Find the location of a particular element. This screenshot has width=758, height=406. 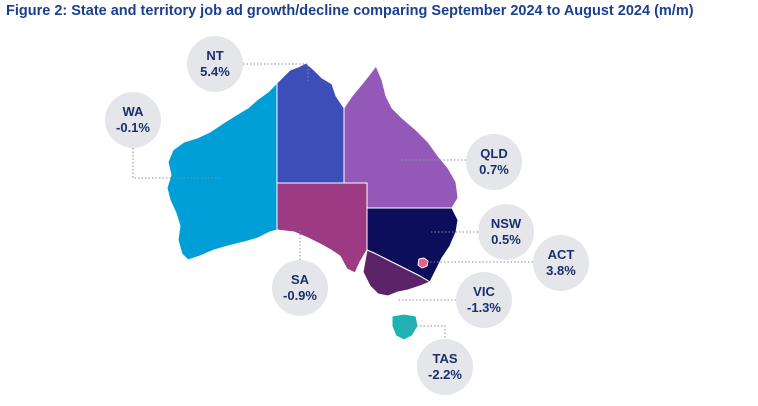

bubble-vic-label: VIC is located at coordinates (484, 291).